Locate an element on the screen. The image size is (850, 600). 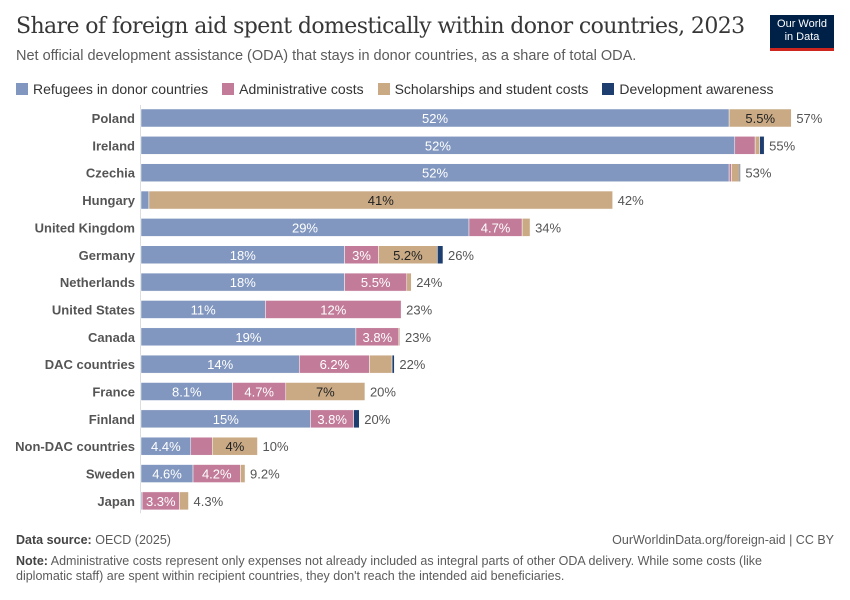
data-label: 3.3% is located at coordinates (161, 501).